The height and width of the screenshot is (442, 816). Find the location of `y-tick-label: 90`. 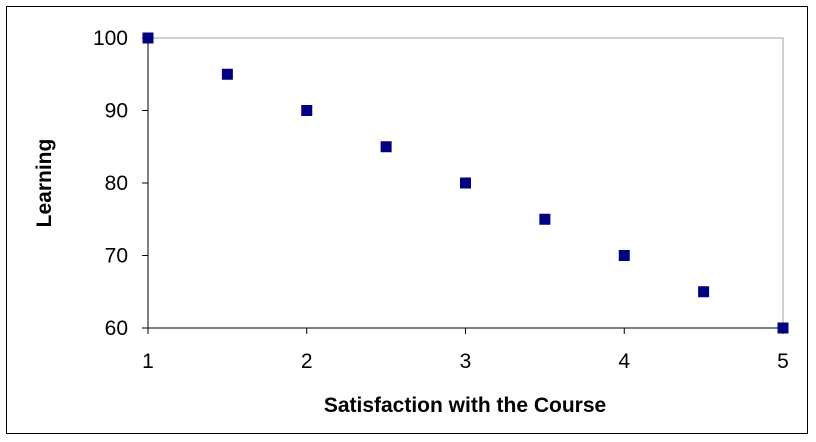

y-tick-label: 90 is located at coordinates (116, 111).